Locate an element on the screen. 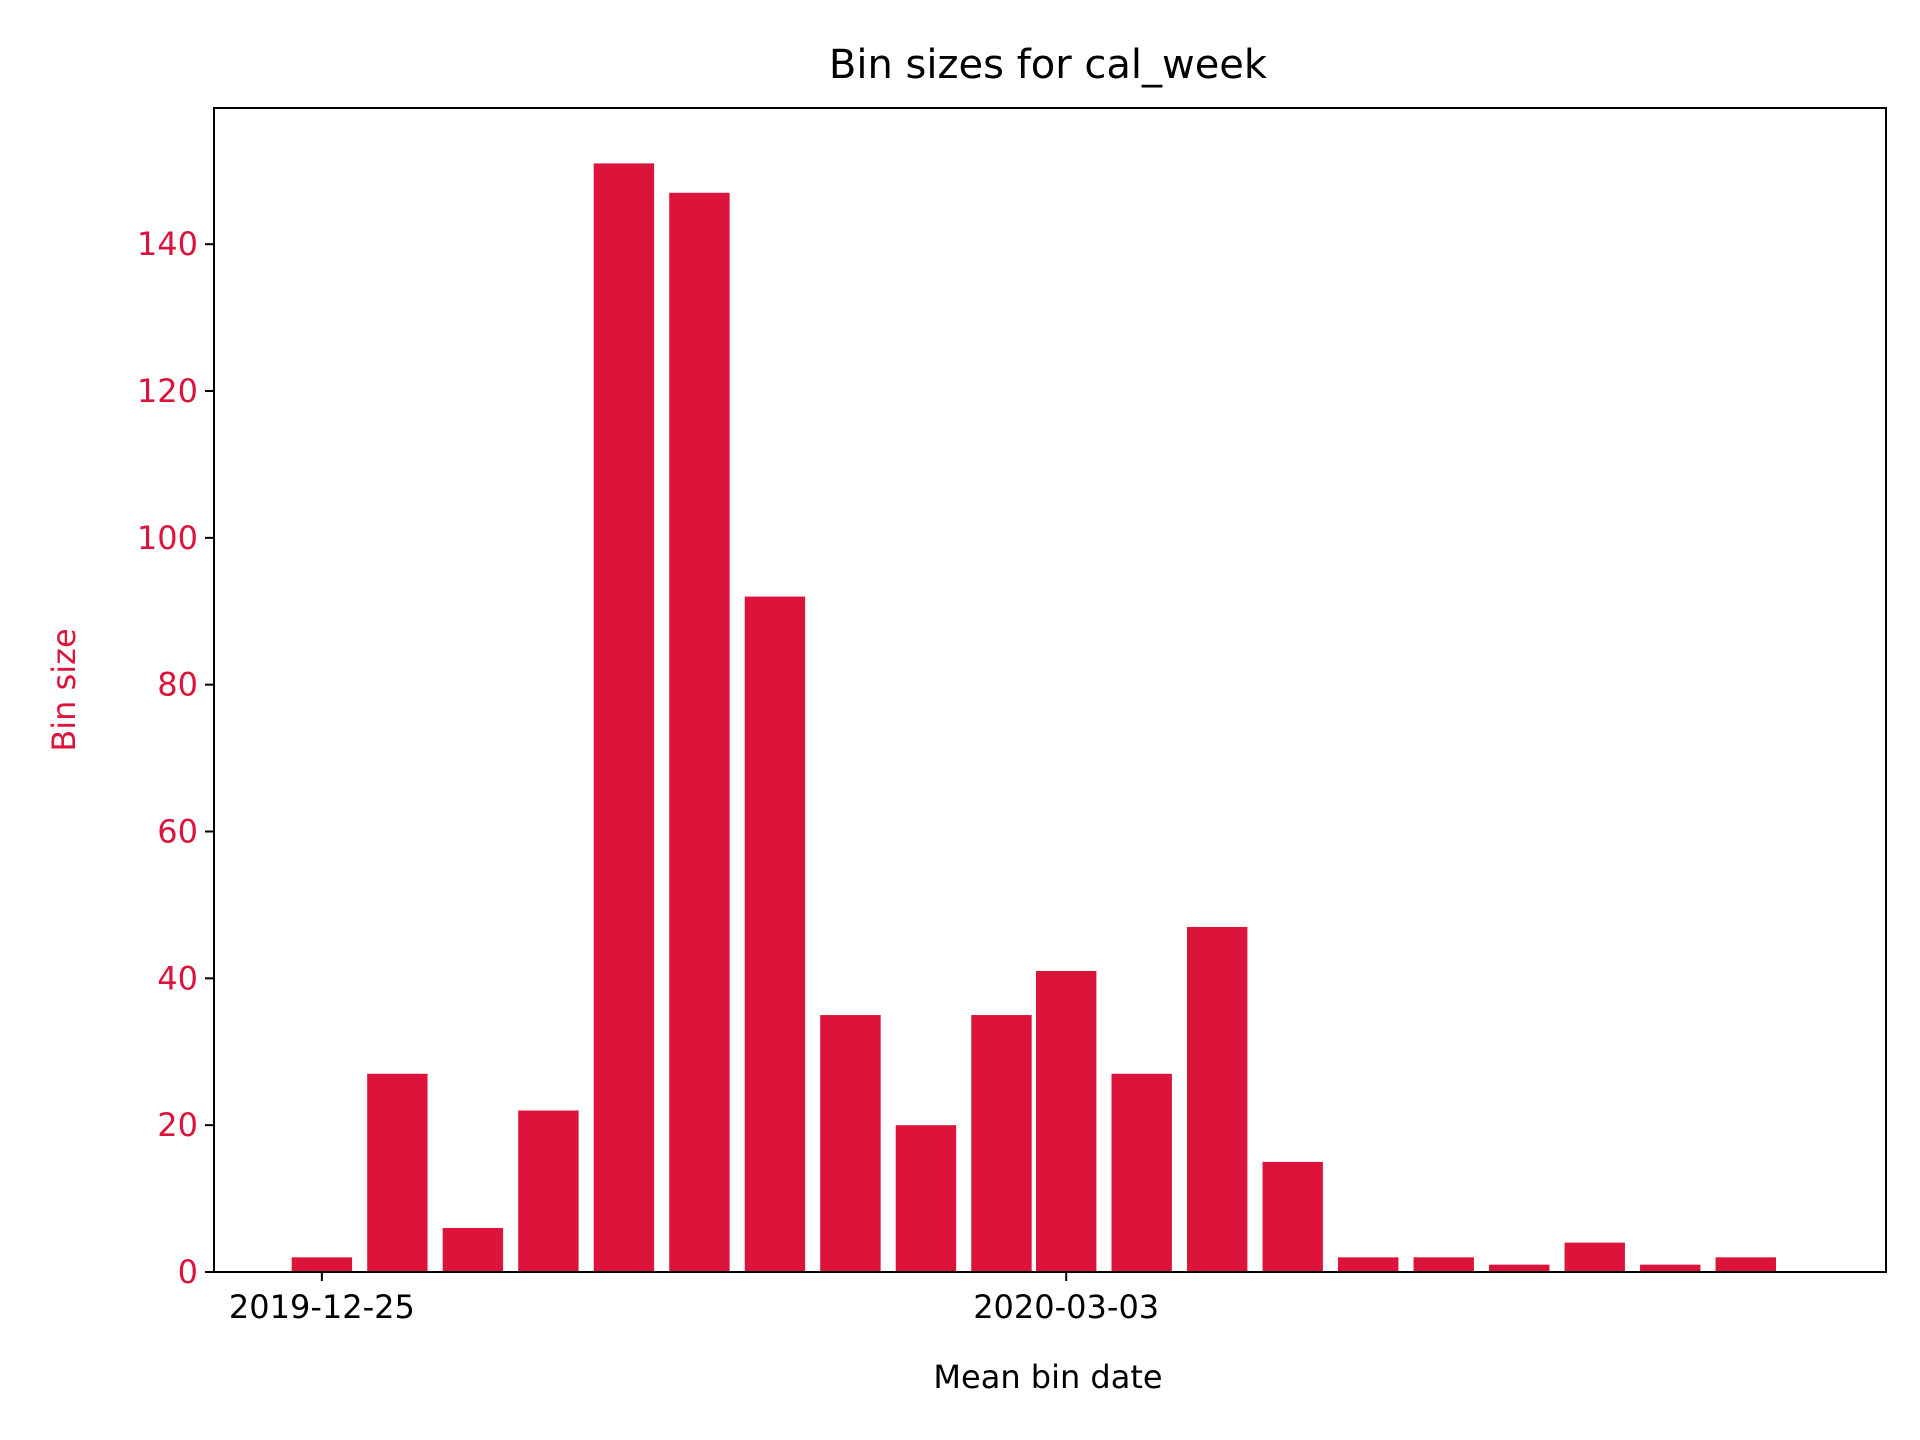  x-axis: 2019-12-25 2020-03-03 is located at coordinates (694, 1299).